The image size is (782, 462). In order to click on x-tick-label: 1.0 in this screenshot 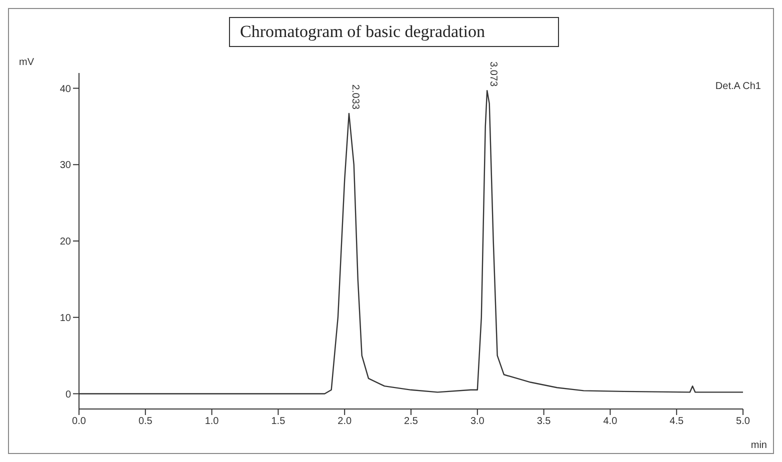, I will do `click(212, 422)`.